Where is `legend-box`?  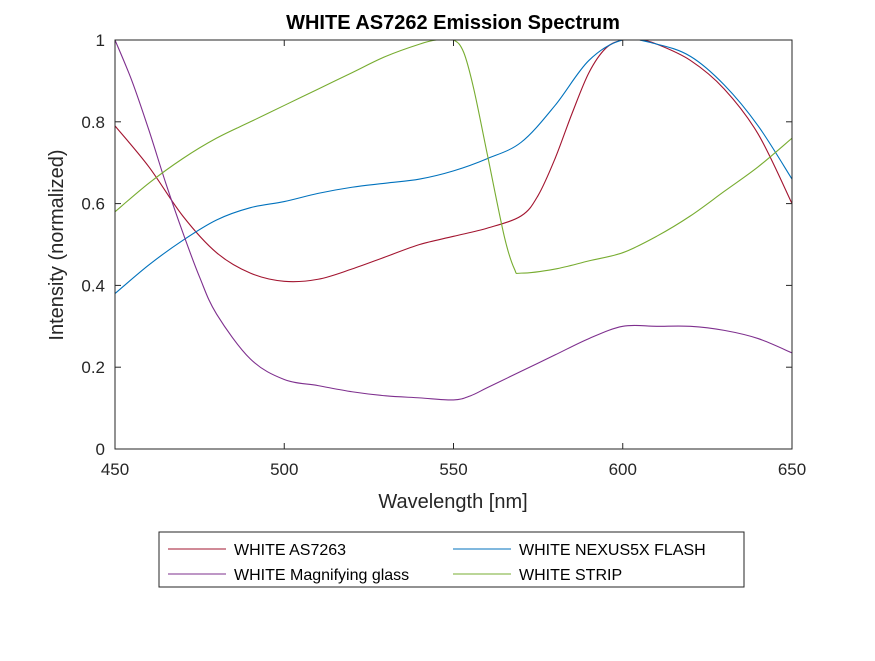 legend-box is located at coordinates (451, 559).